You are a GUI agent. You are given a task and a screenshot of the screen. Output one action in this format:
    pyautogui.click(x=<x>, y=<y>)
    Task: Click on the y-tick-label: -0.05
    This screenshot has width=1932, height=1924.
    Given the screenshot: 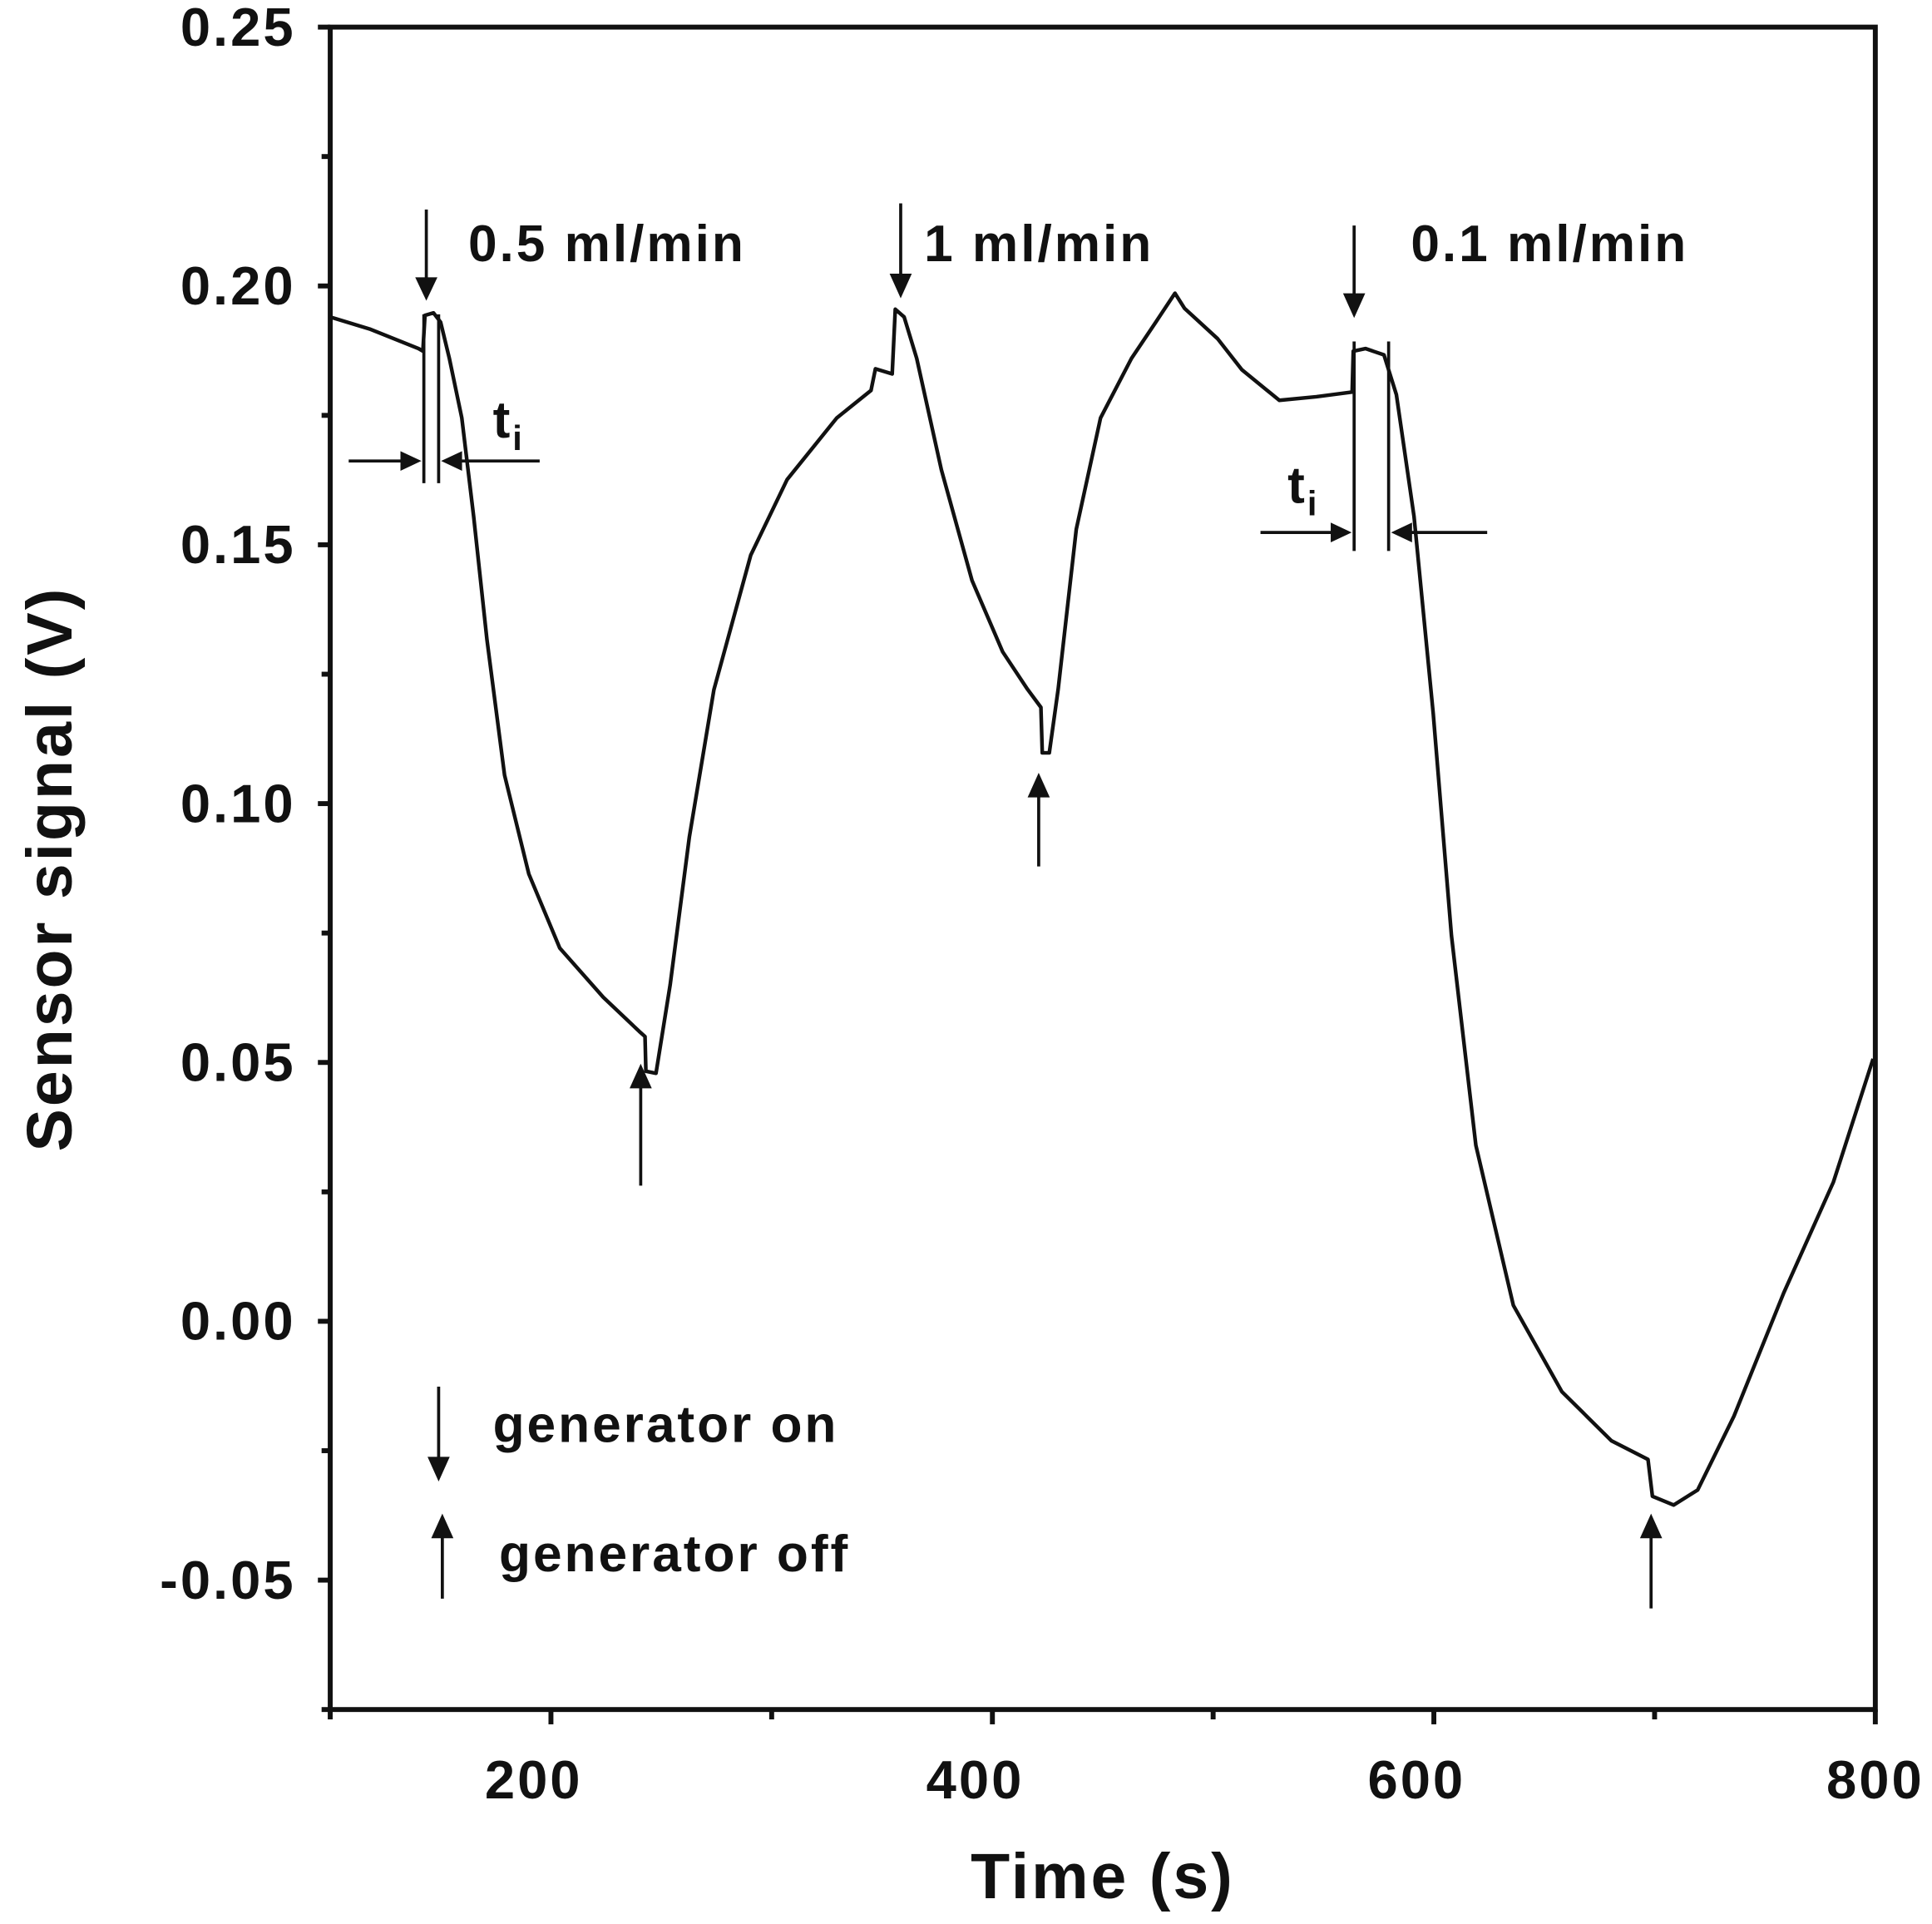 What is the action you would take?
    pyautogui.click(x=227, y=1580)
    